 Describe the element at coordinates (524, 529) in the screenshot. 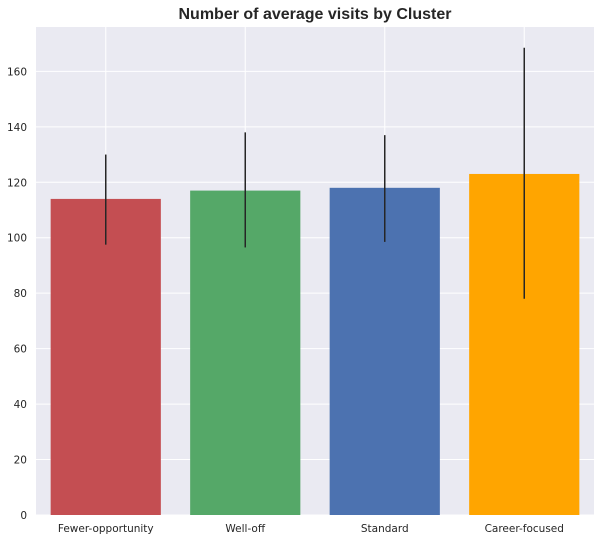

I see `x-tick-label: Career-focused` at that location.